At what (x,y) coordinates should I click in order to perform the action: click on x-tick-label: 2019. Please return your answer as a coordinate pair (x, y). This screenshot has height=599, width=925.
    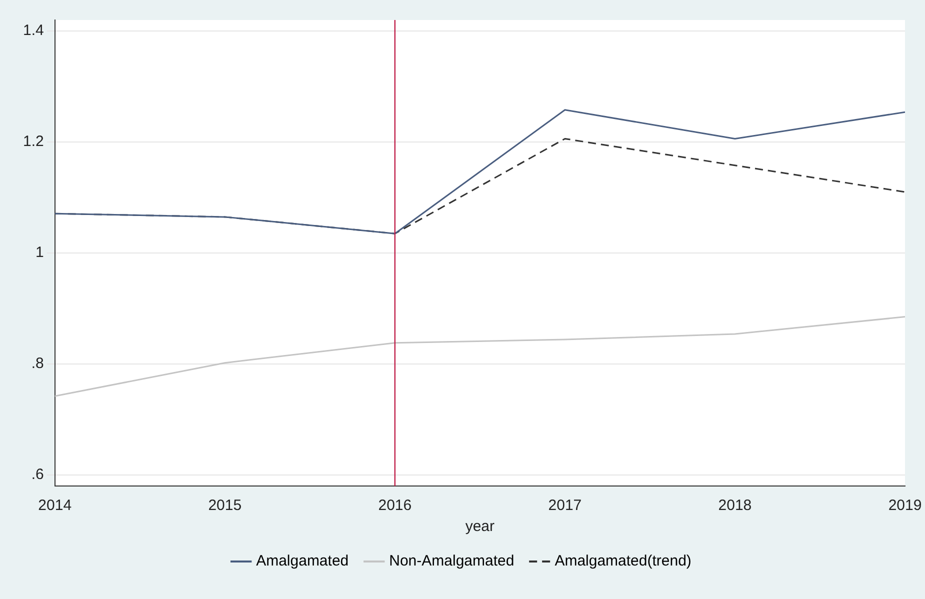
    Looking at the image, I should click on (905, 505).